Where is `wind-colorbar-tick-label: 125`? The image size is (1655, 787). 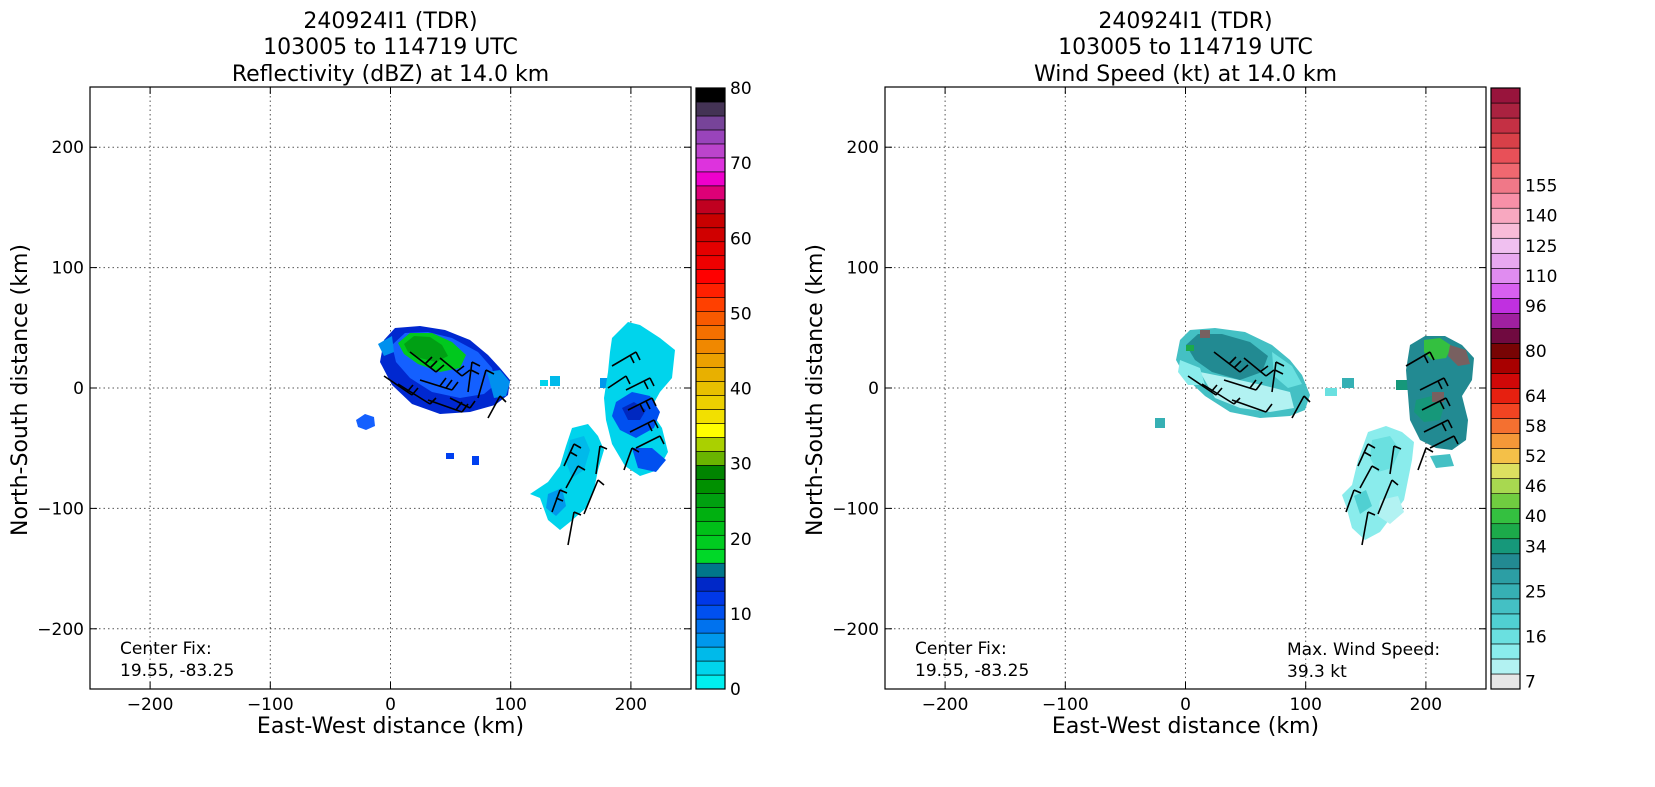
wind-colorbar-tick-label: 125 is located at coordinates (1541, 247).